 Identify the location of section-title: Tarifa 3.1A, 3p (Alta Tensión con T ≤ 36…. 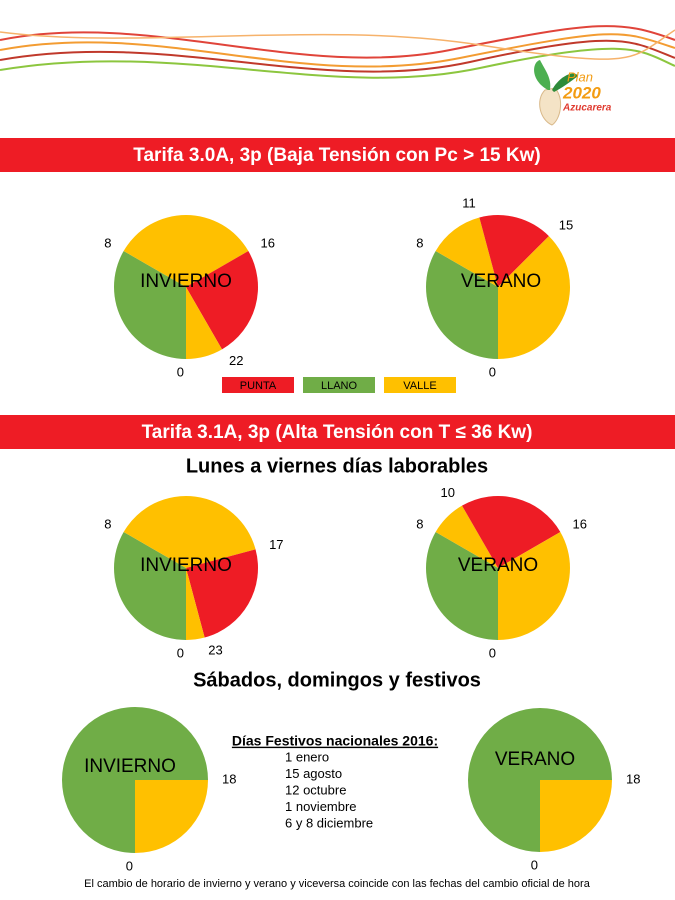
(337, 432).